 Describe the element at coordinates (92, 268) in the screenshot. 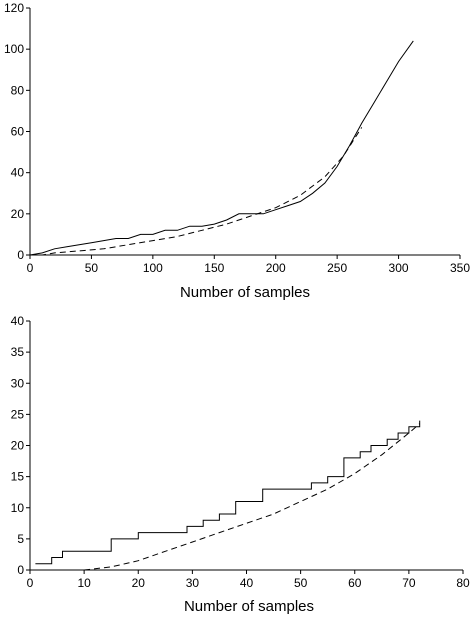

I see `chart-1-x-tick-label: 50` at that location.